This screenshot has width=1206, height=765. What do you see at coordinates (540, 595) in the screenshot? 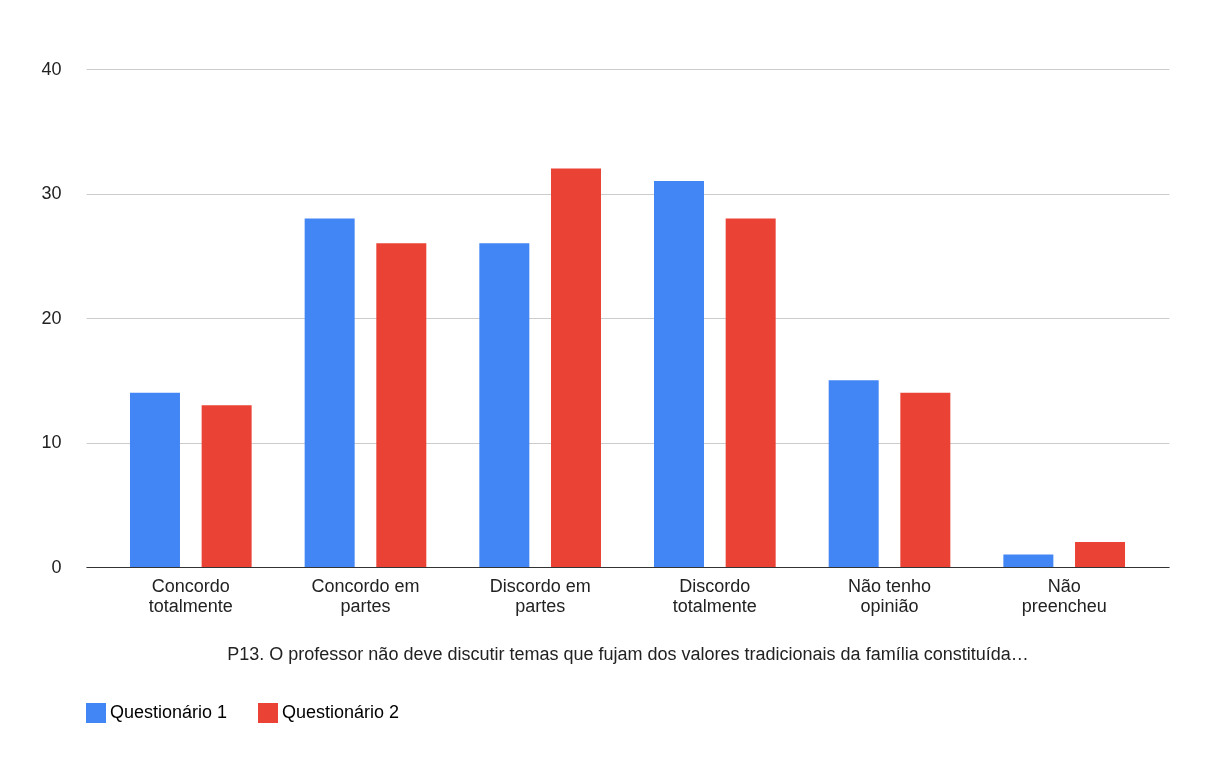
I see `x-tick-label: Discordo em partes` at bounding box center [540, 595].